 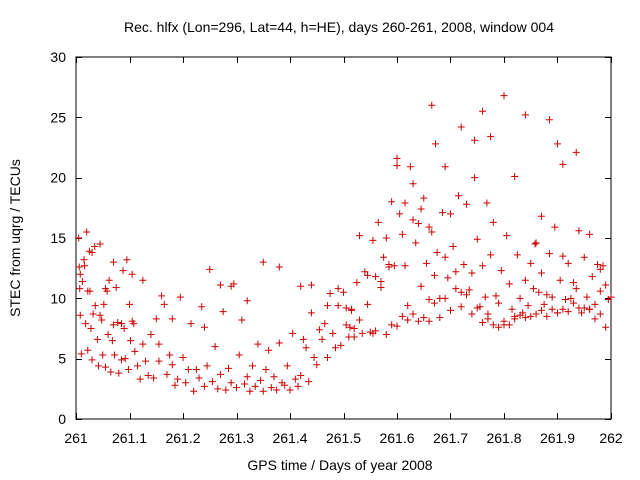 What do you see at coordinates (58, 178) in the screenshot?
I see `y-tick-label: 20` at bounding box center [58, 178].